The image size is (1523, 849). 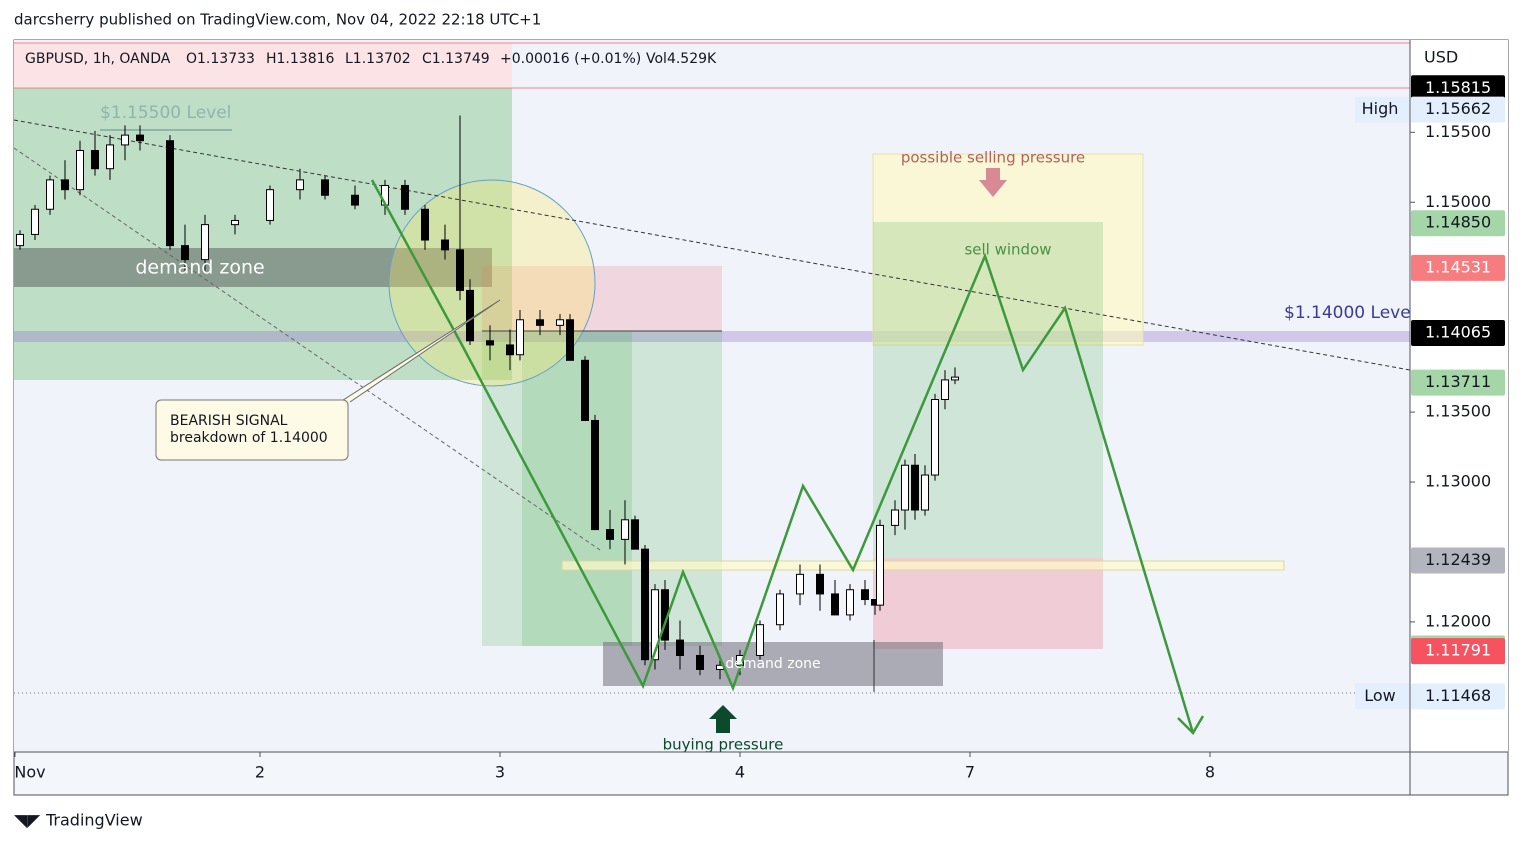 I want to click on arrow-down, so click(x=993, y=182).